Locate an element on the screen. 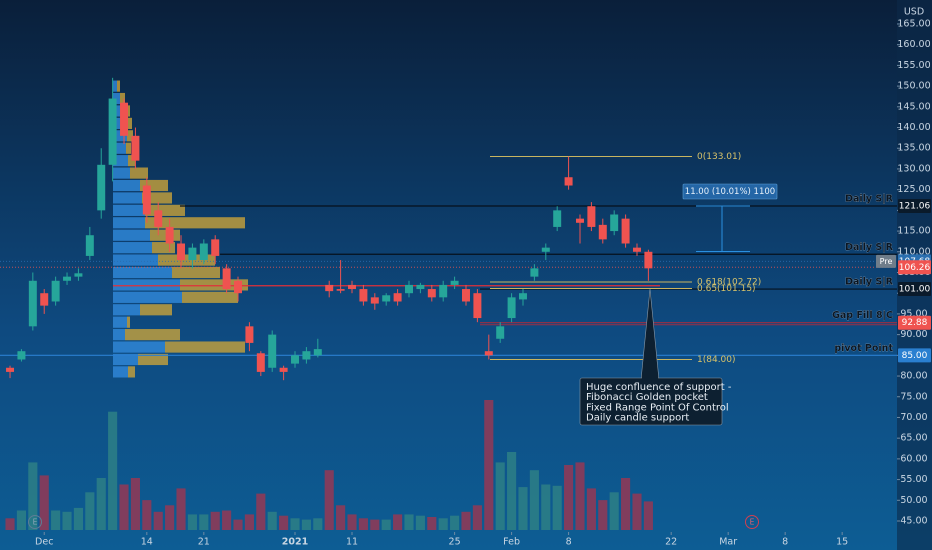 The image size is (932, 550). y-tick-label: 135.00 is located at coordinates (913, 148).